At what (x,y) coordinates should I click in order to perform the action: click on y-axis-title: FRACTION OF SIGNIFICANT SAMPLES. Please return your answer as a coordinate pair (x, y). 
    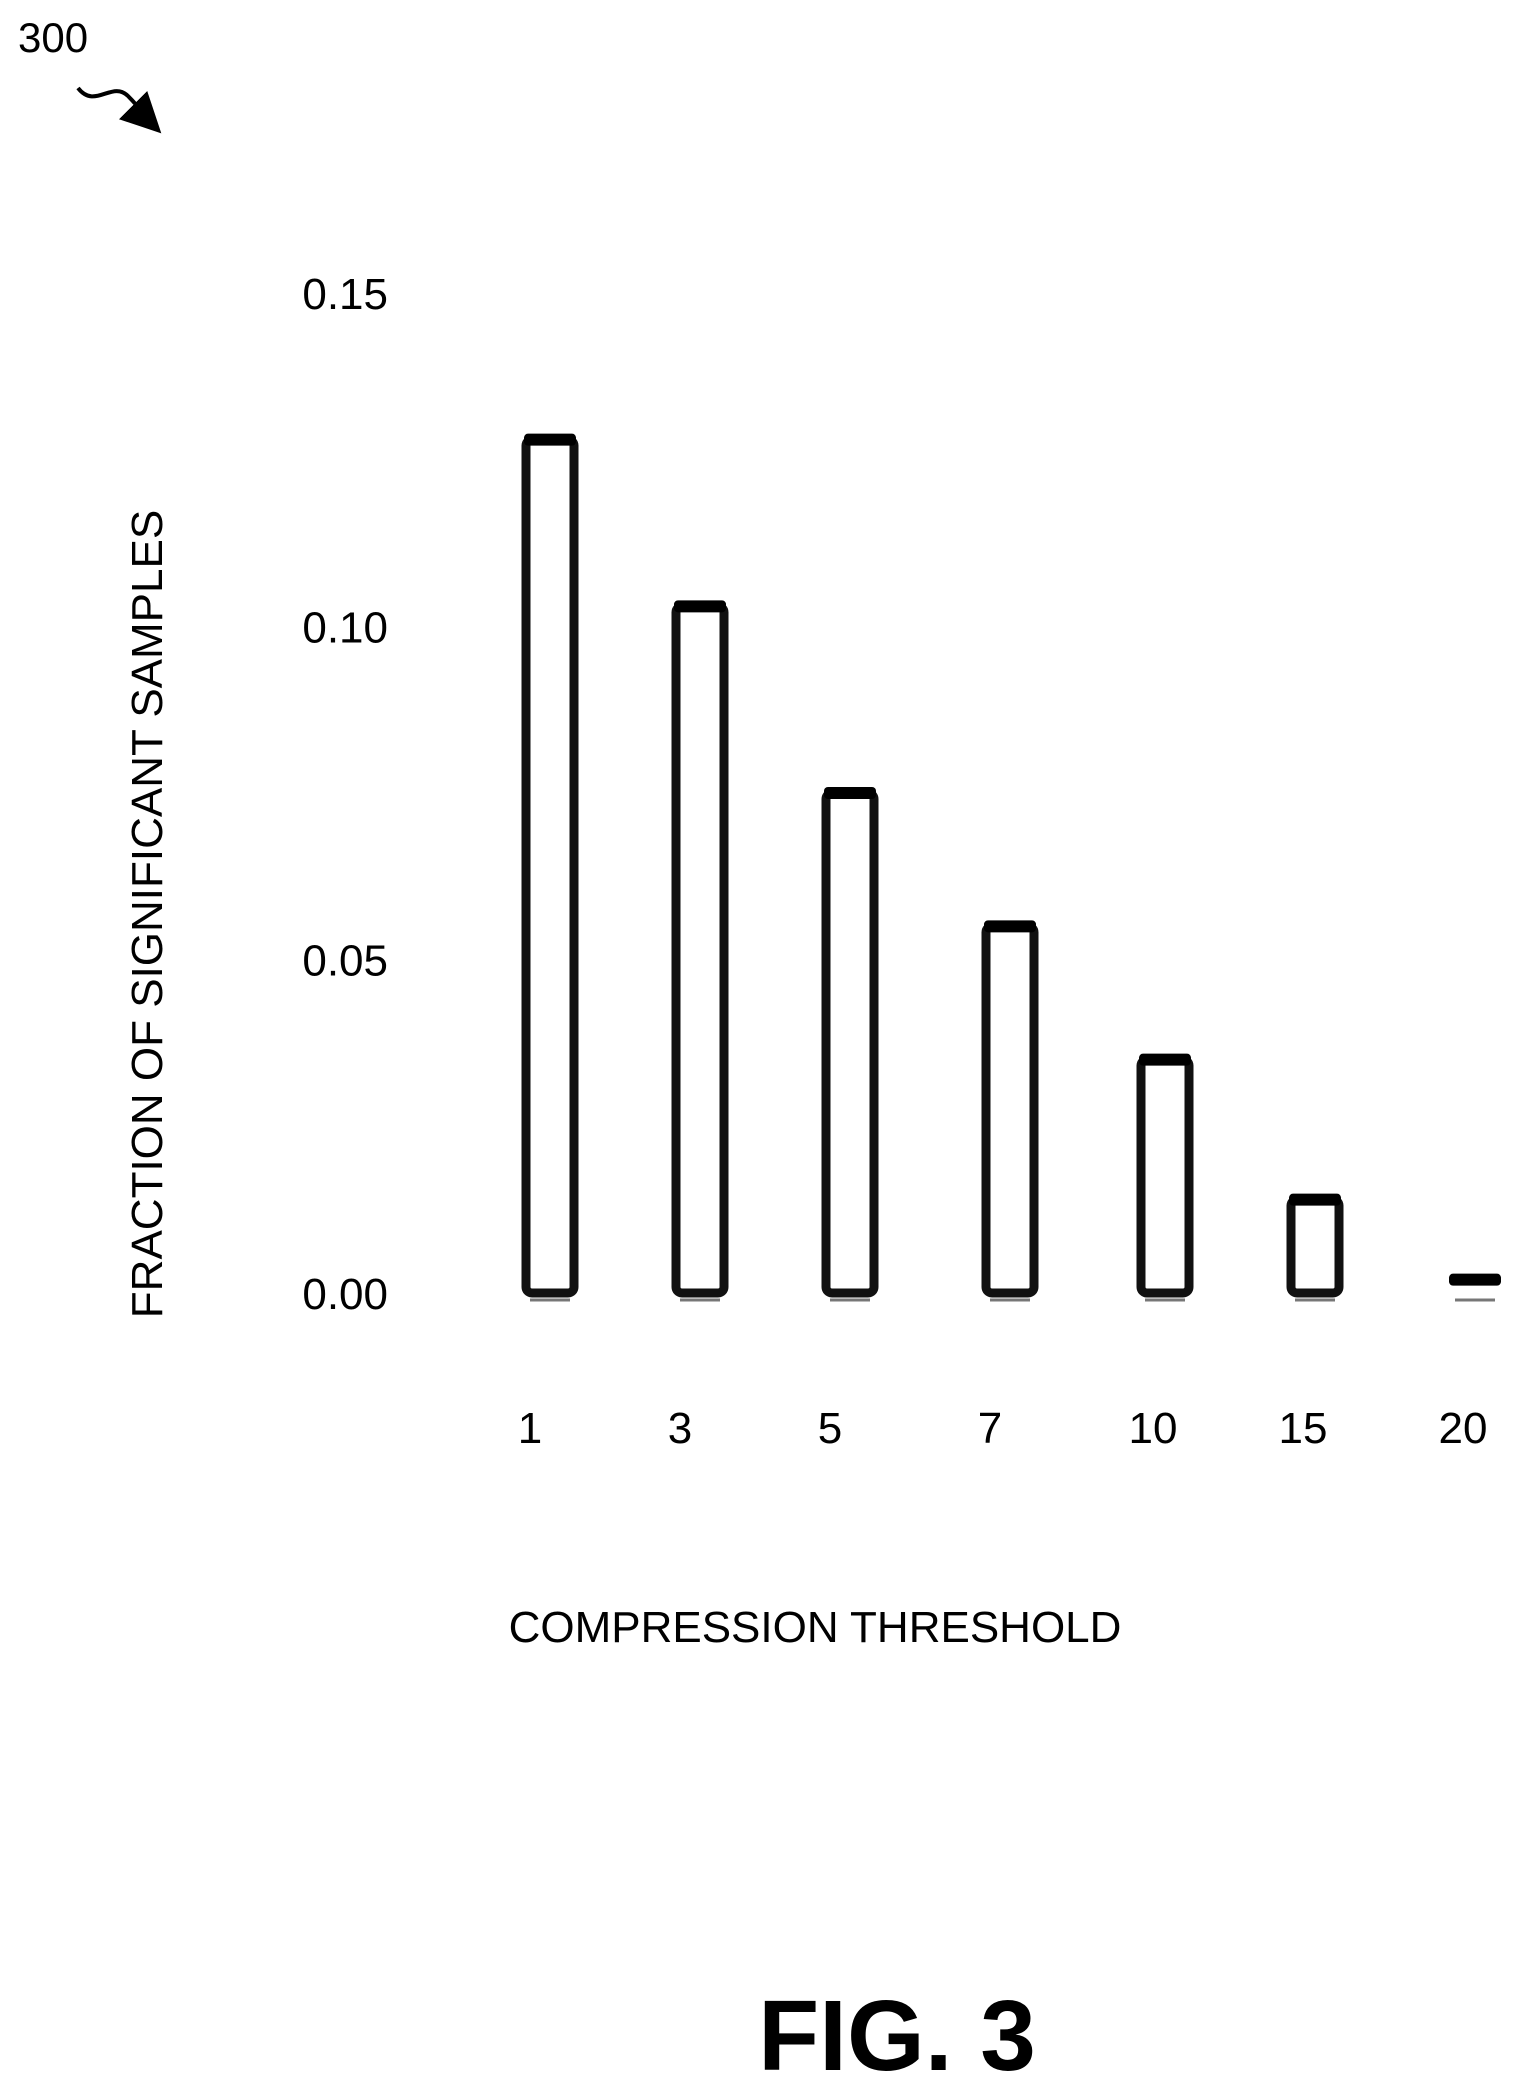
    Looking at the image, I should click on (147, 914).